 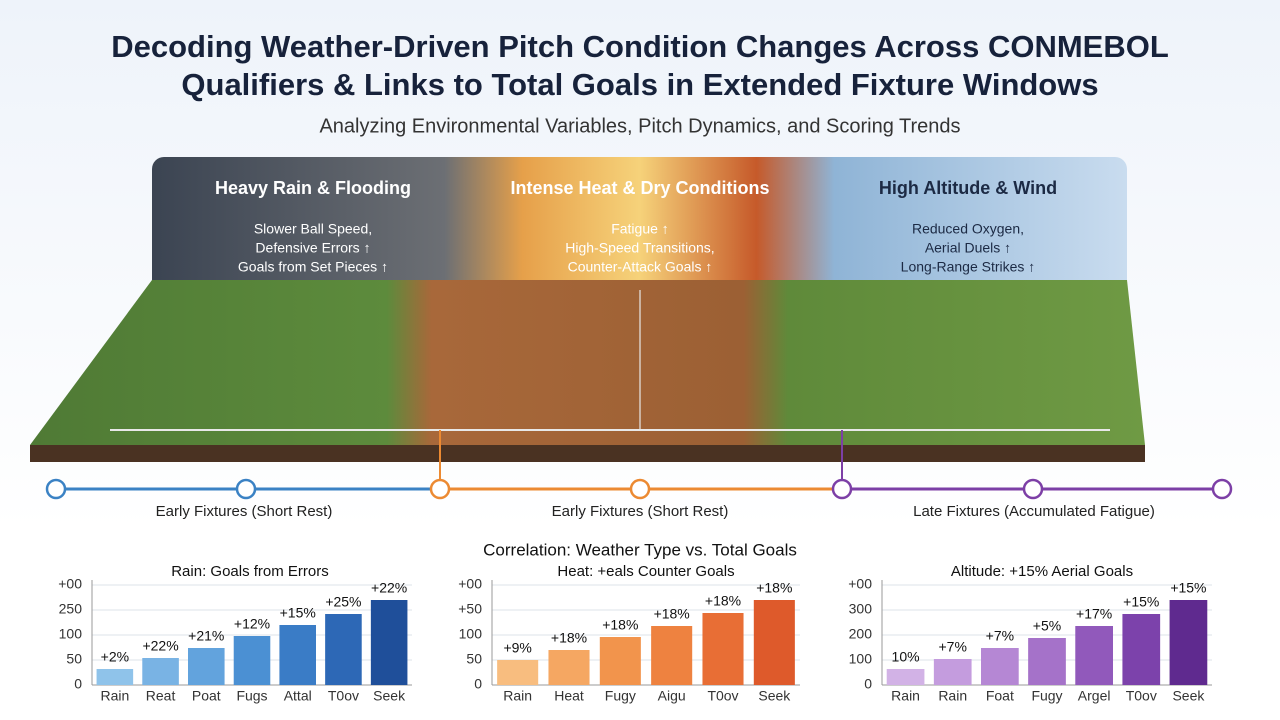 What do you see at coordinates (252, 624) in the screenshot?
I see `bar-annotation: +12%` at bounding box center [252, 624].